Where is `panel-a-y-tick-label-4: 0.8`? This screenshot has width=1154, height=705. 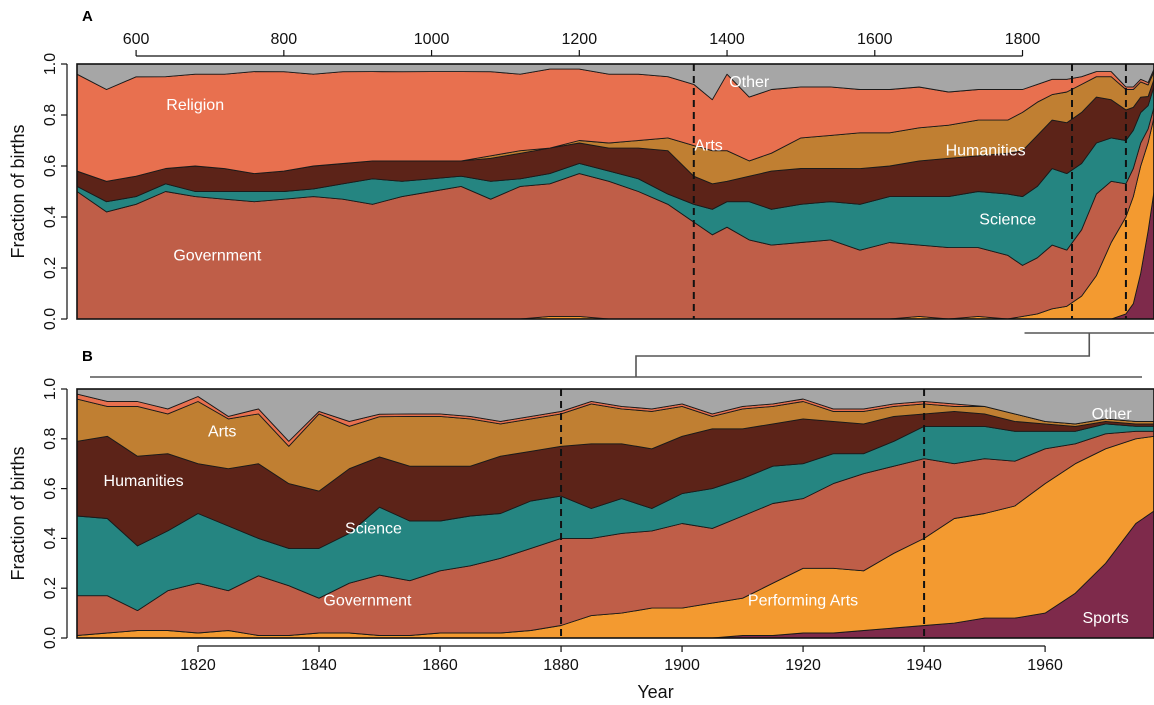 panel-a-y-tick-label-4: 0.8 is located at coordinates (50, 115).